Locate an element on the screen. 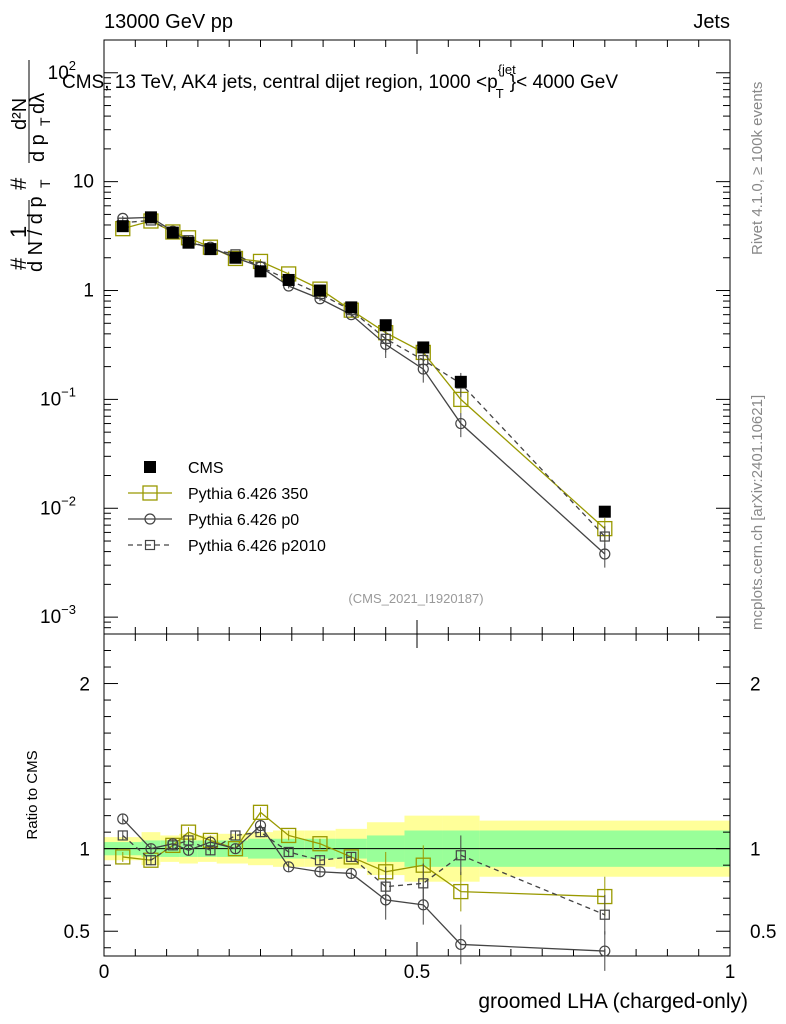 This screenshot has width=786, height=1024. main-y-tick-label: 10 is located at coordinates (83, 182).